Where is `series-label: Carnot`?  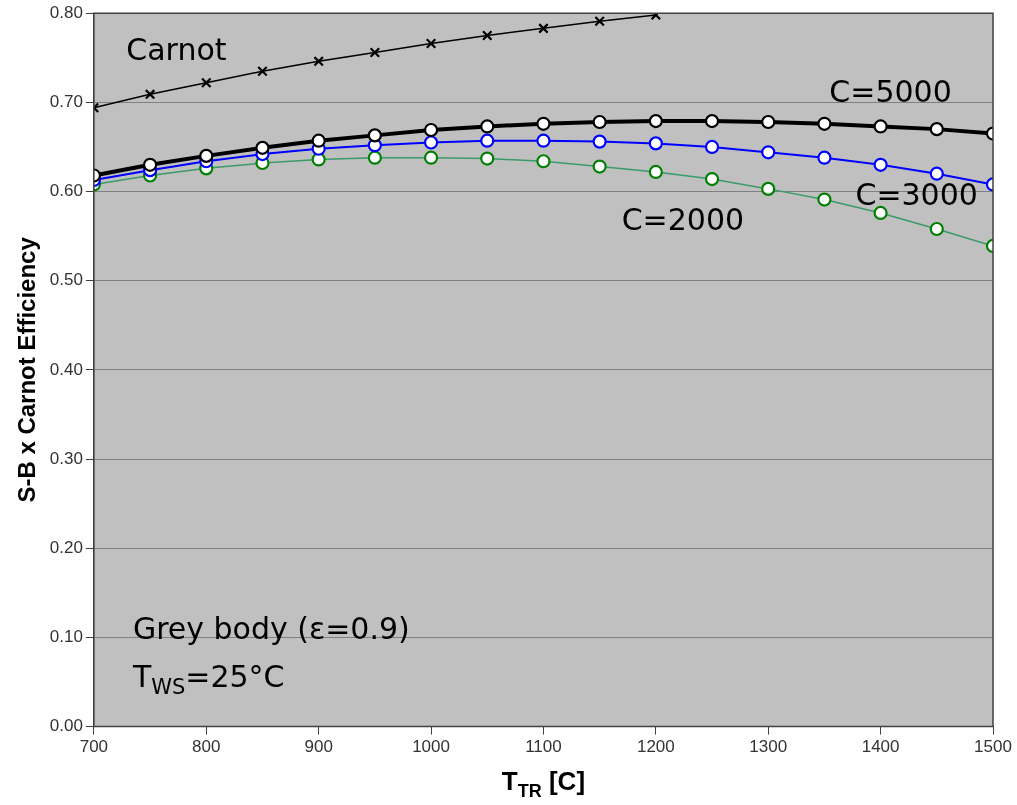
series-label: Carnot is located at coordinates (176, 49).